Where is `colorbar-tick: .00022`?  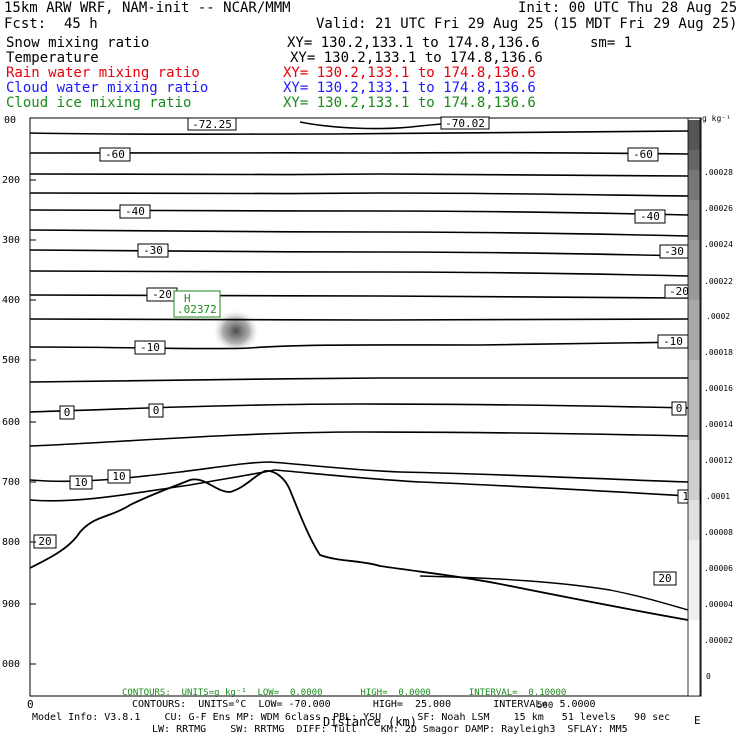 colorbar-tick: .00022 is located at coordinates (718, 281).